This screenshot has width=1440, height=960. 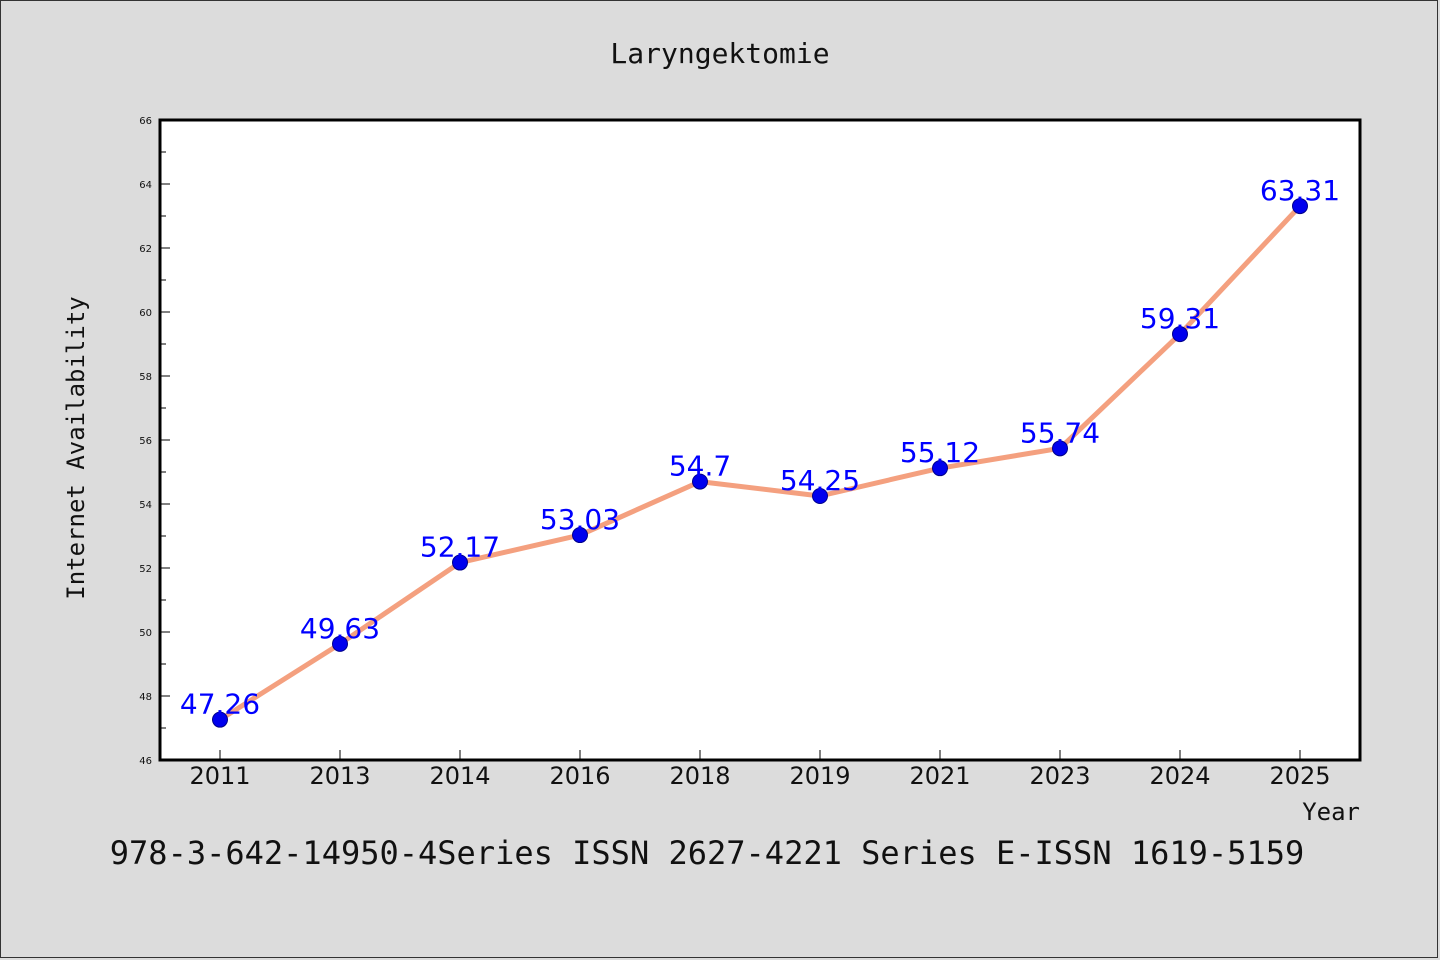 I want to click on data-label: 54.7, so click(x=700, y=466).